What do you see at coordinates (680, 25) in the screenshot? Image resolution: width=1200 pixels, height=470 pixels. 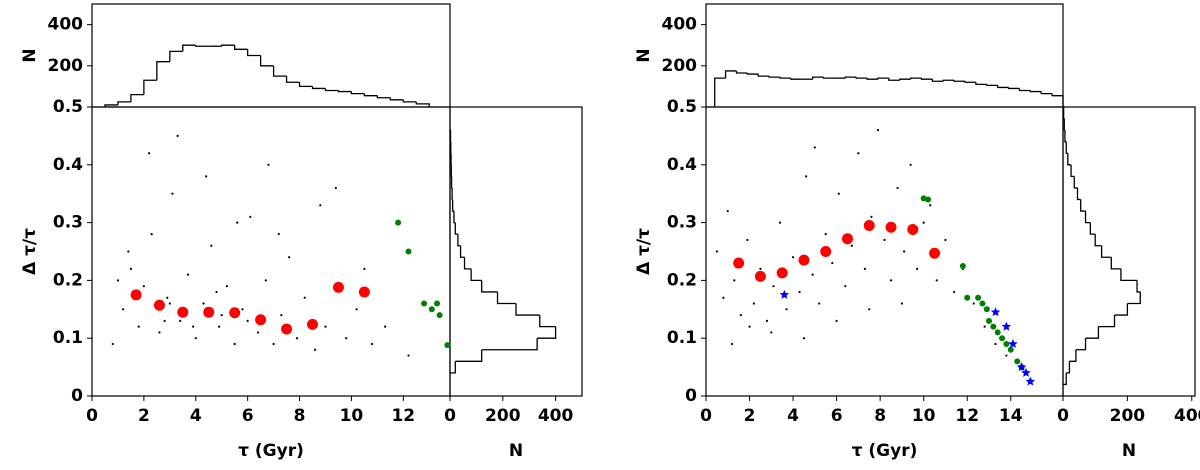 I see `y-tick-label: 400` at bounding box center [680, 25].